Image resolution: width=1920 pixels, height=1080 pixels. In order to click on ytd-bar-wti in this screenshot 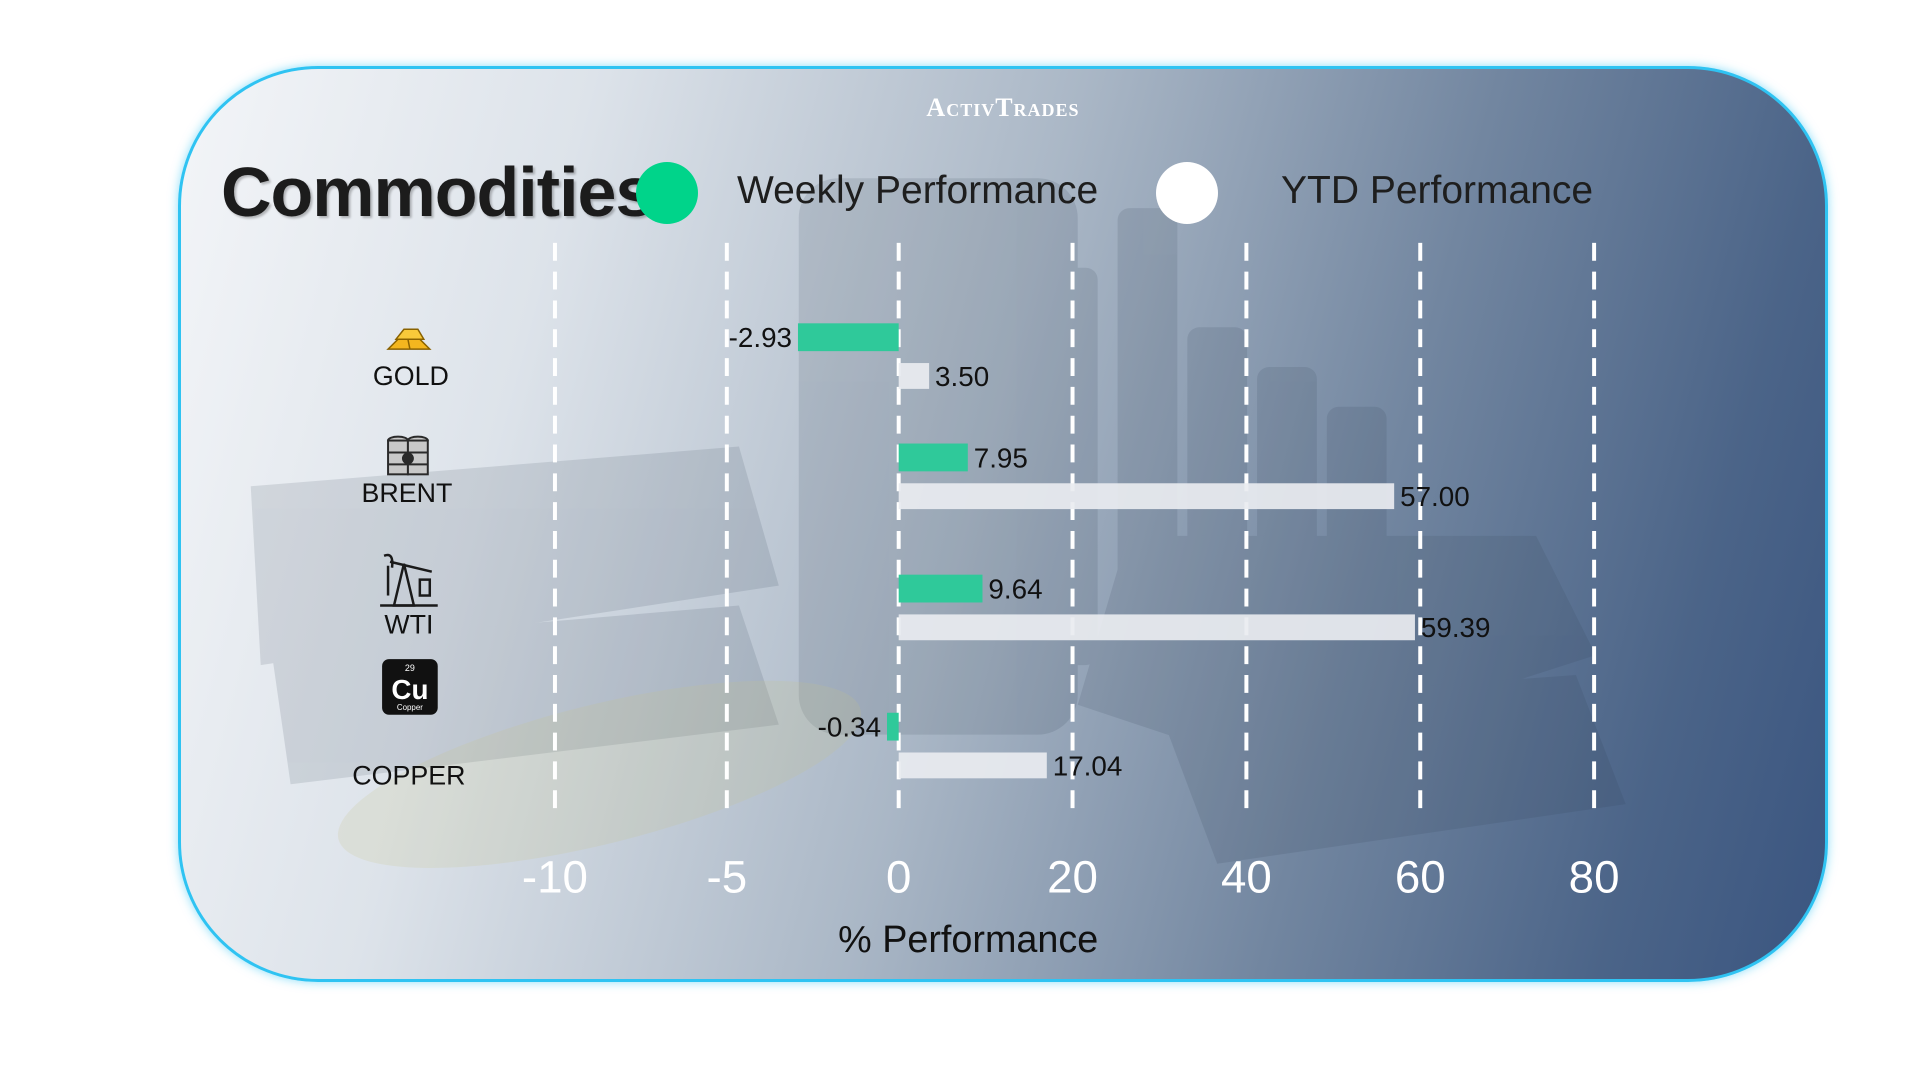, I will do `click(1156, 627)`.